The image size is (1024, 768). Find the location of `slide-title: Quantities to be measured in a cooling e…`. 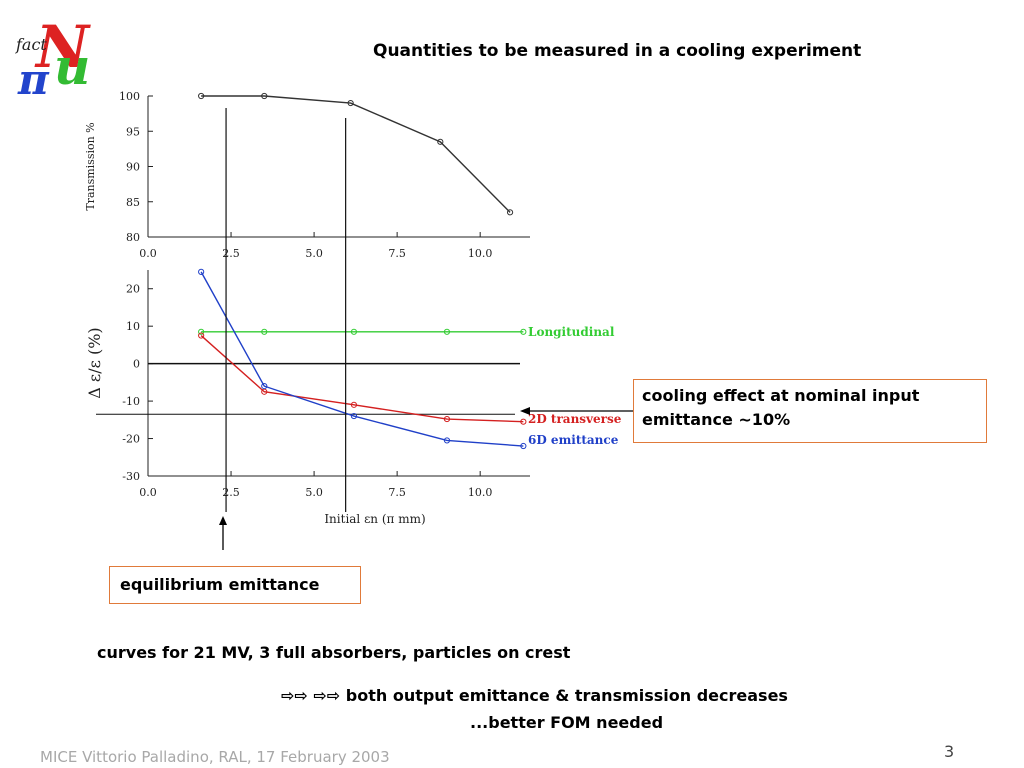

slide-title: Quantities to be measured in a cooling e… is located at coordinates (617, 51).